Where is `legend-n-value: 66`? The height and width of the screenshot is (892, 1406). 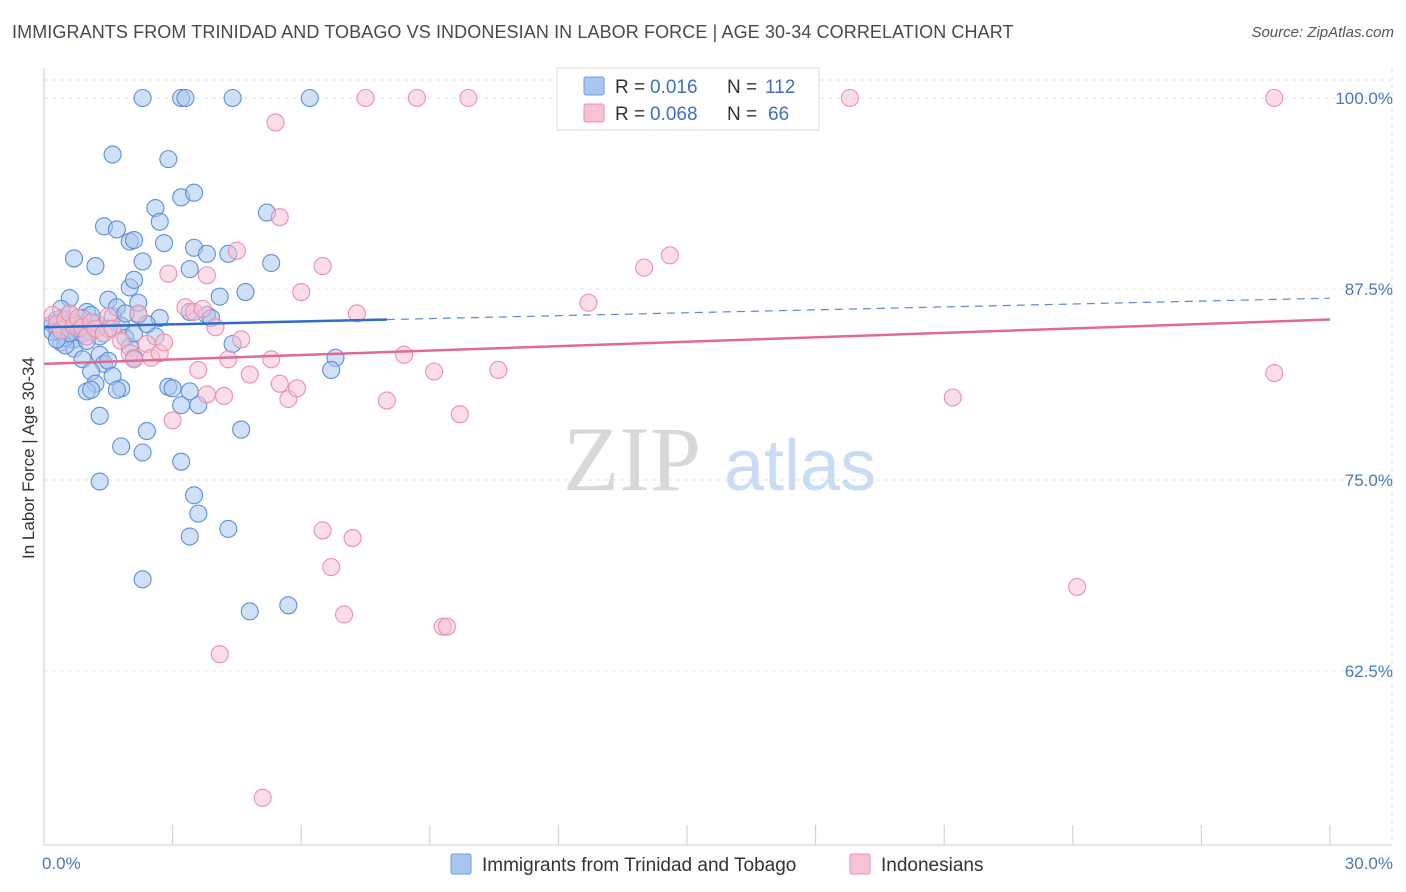 legend-n-value: 66 is located at coordinates (778, 114).